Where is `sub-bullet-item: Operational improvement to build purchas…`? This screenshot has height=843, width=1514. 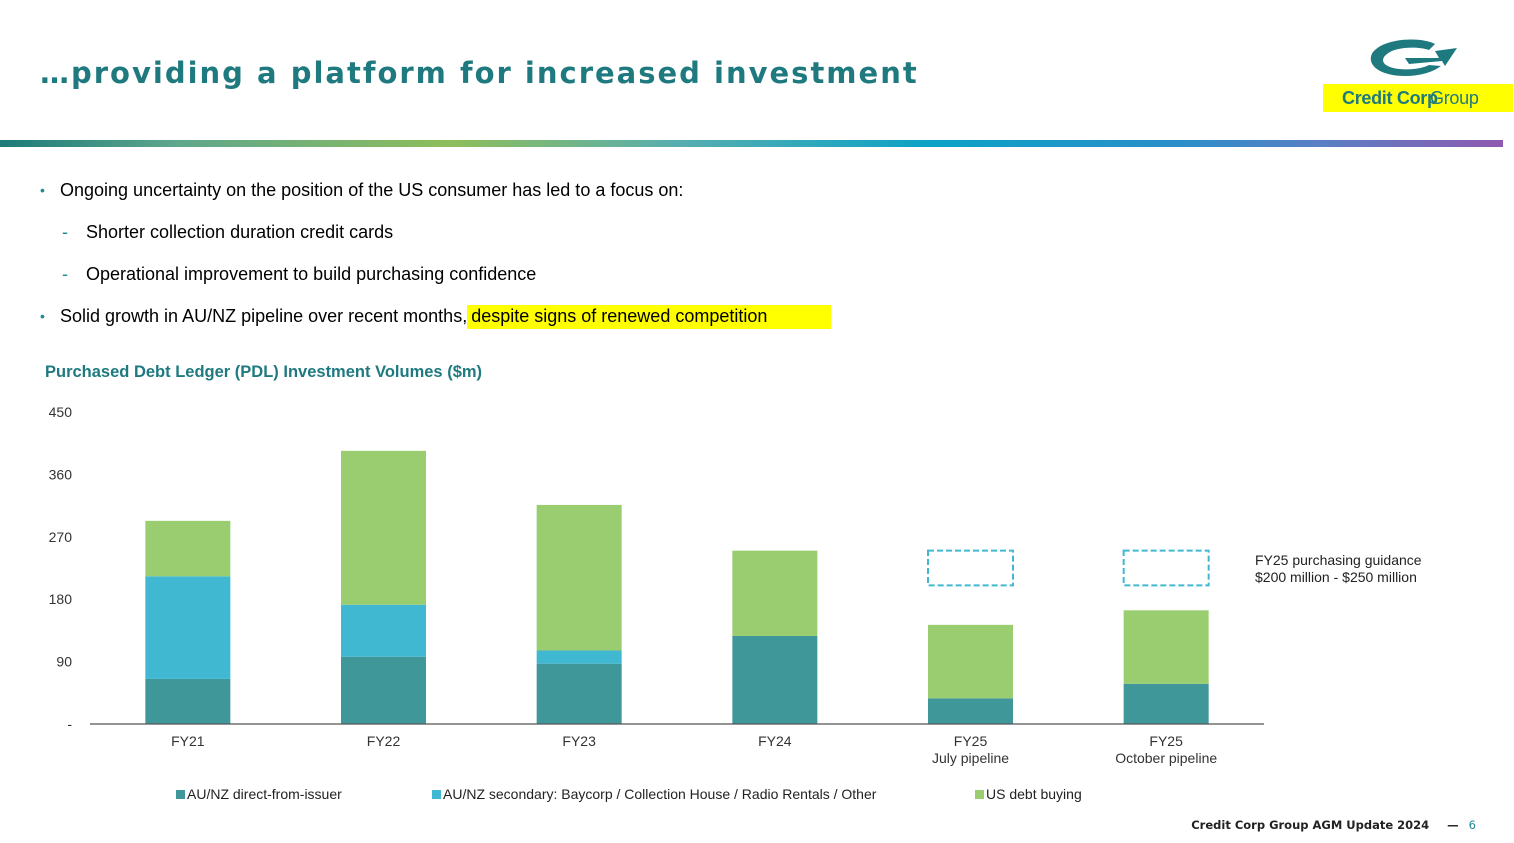 sub-bullet-item: Operational improvement to build purchas… is located at coordinates (311, 274).